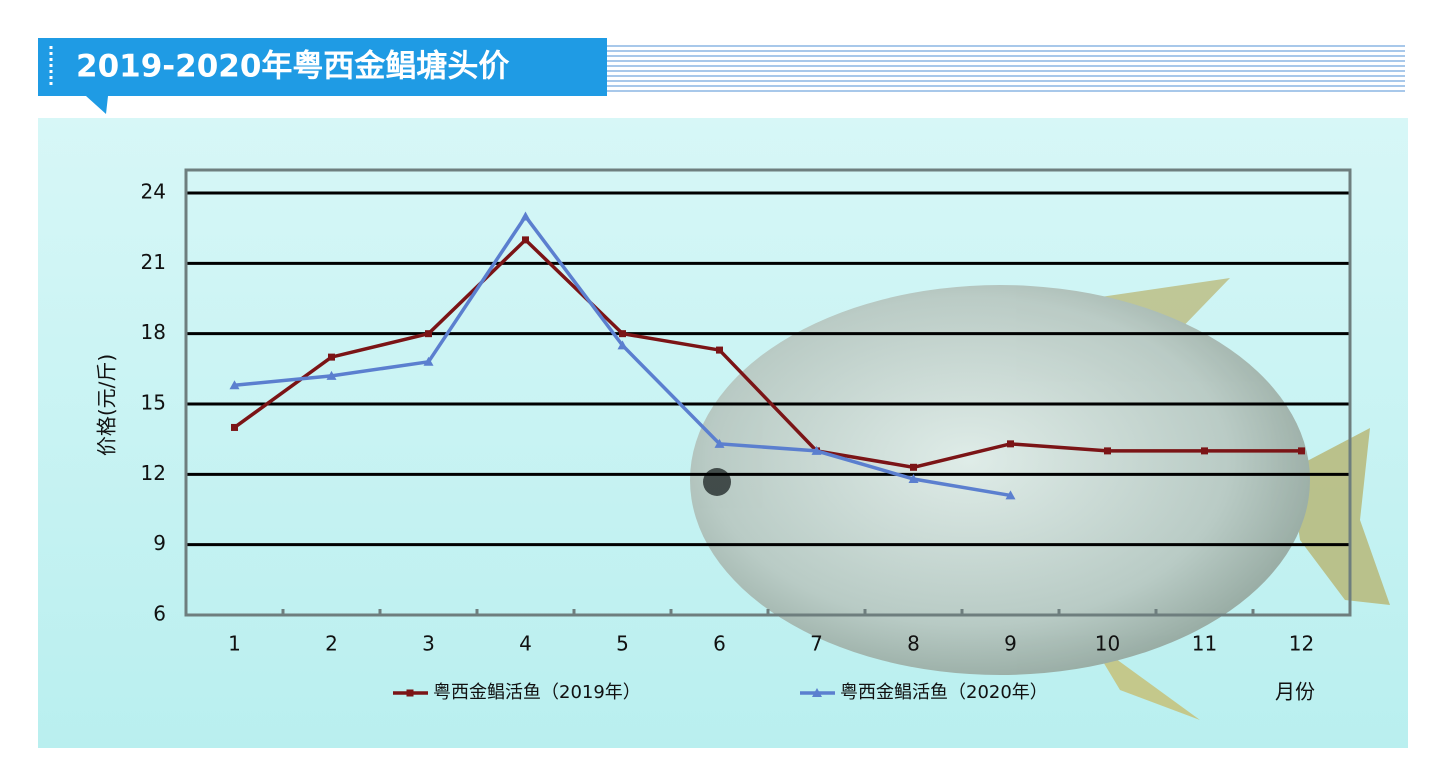 The height and width of the screenshot is (780, 1442). What do you see at coordinates (537, 692) in the screenshot?
I see `legend-label: 粤西金鲳活鱼（2019年）` at bounding box center [537, 692].